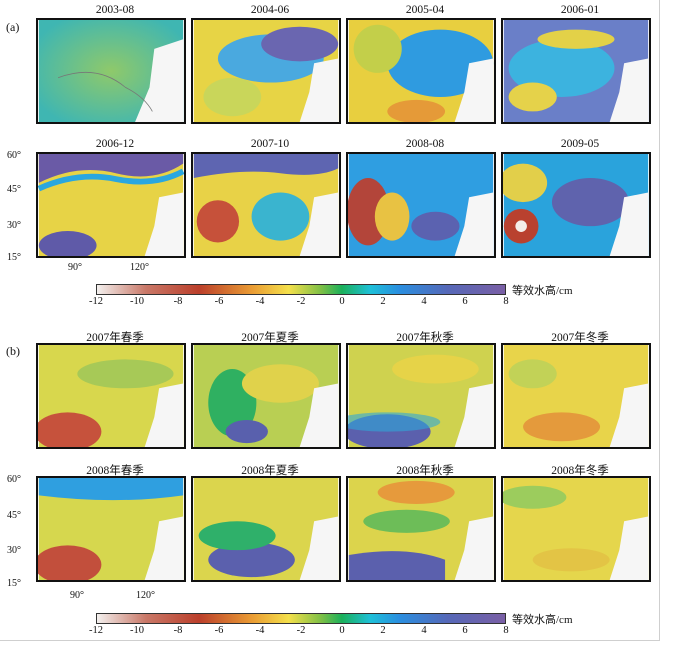 This screenshot has width=673, height=649. What do you see at coordinates (383, 630) in the screenshot?
I see `cb-b-tick: 2` at bounding box center [383, 630].